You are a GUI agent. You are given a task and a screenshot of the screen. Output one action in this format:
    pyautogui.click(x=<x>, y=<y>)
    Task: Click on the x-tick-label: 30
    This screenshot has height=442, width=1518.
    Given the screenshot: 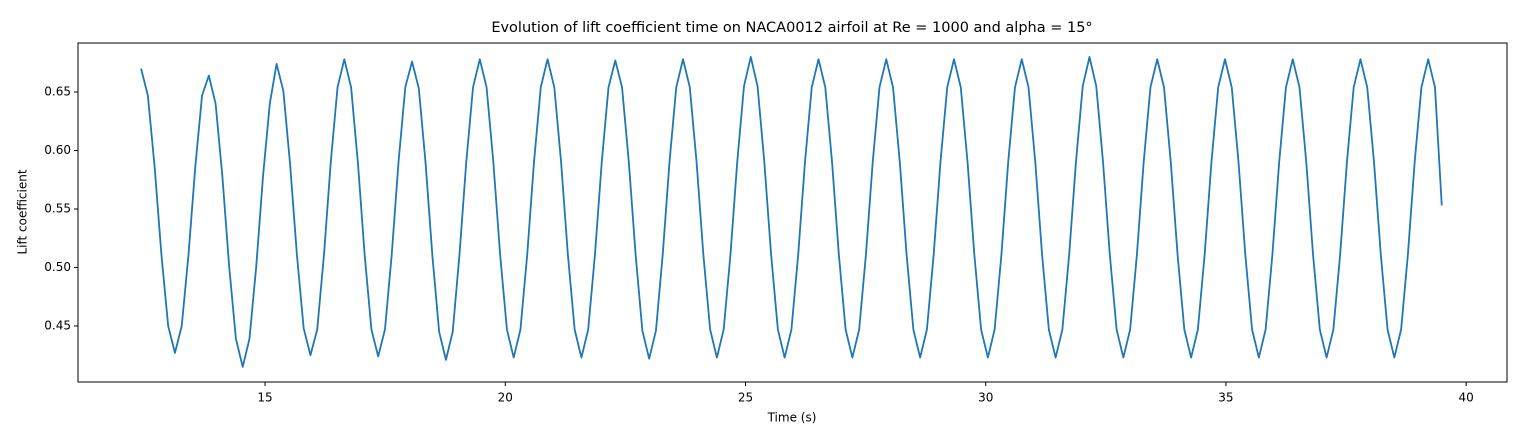 What is the action you would take?
    pyautogui.click(x=985, y=398)
    